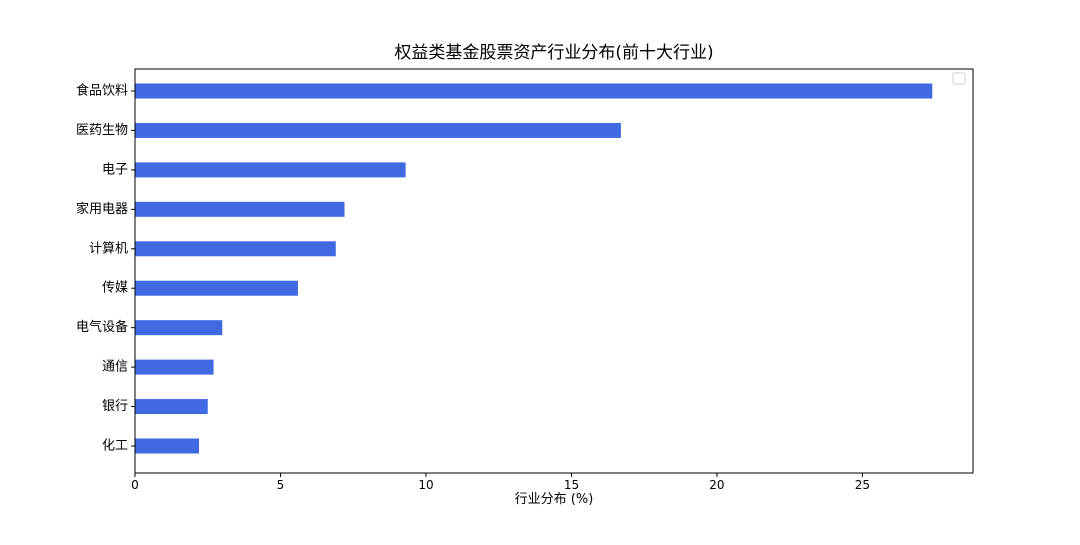  What do you see at coordinates (115, 169) in the screenshot?
I see `category-label: 电子` at bounding box center [115, 169].